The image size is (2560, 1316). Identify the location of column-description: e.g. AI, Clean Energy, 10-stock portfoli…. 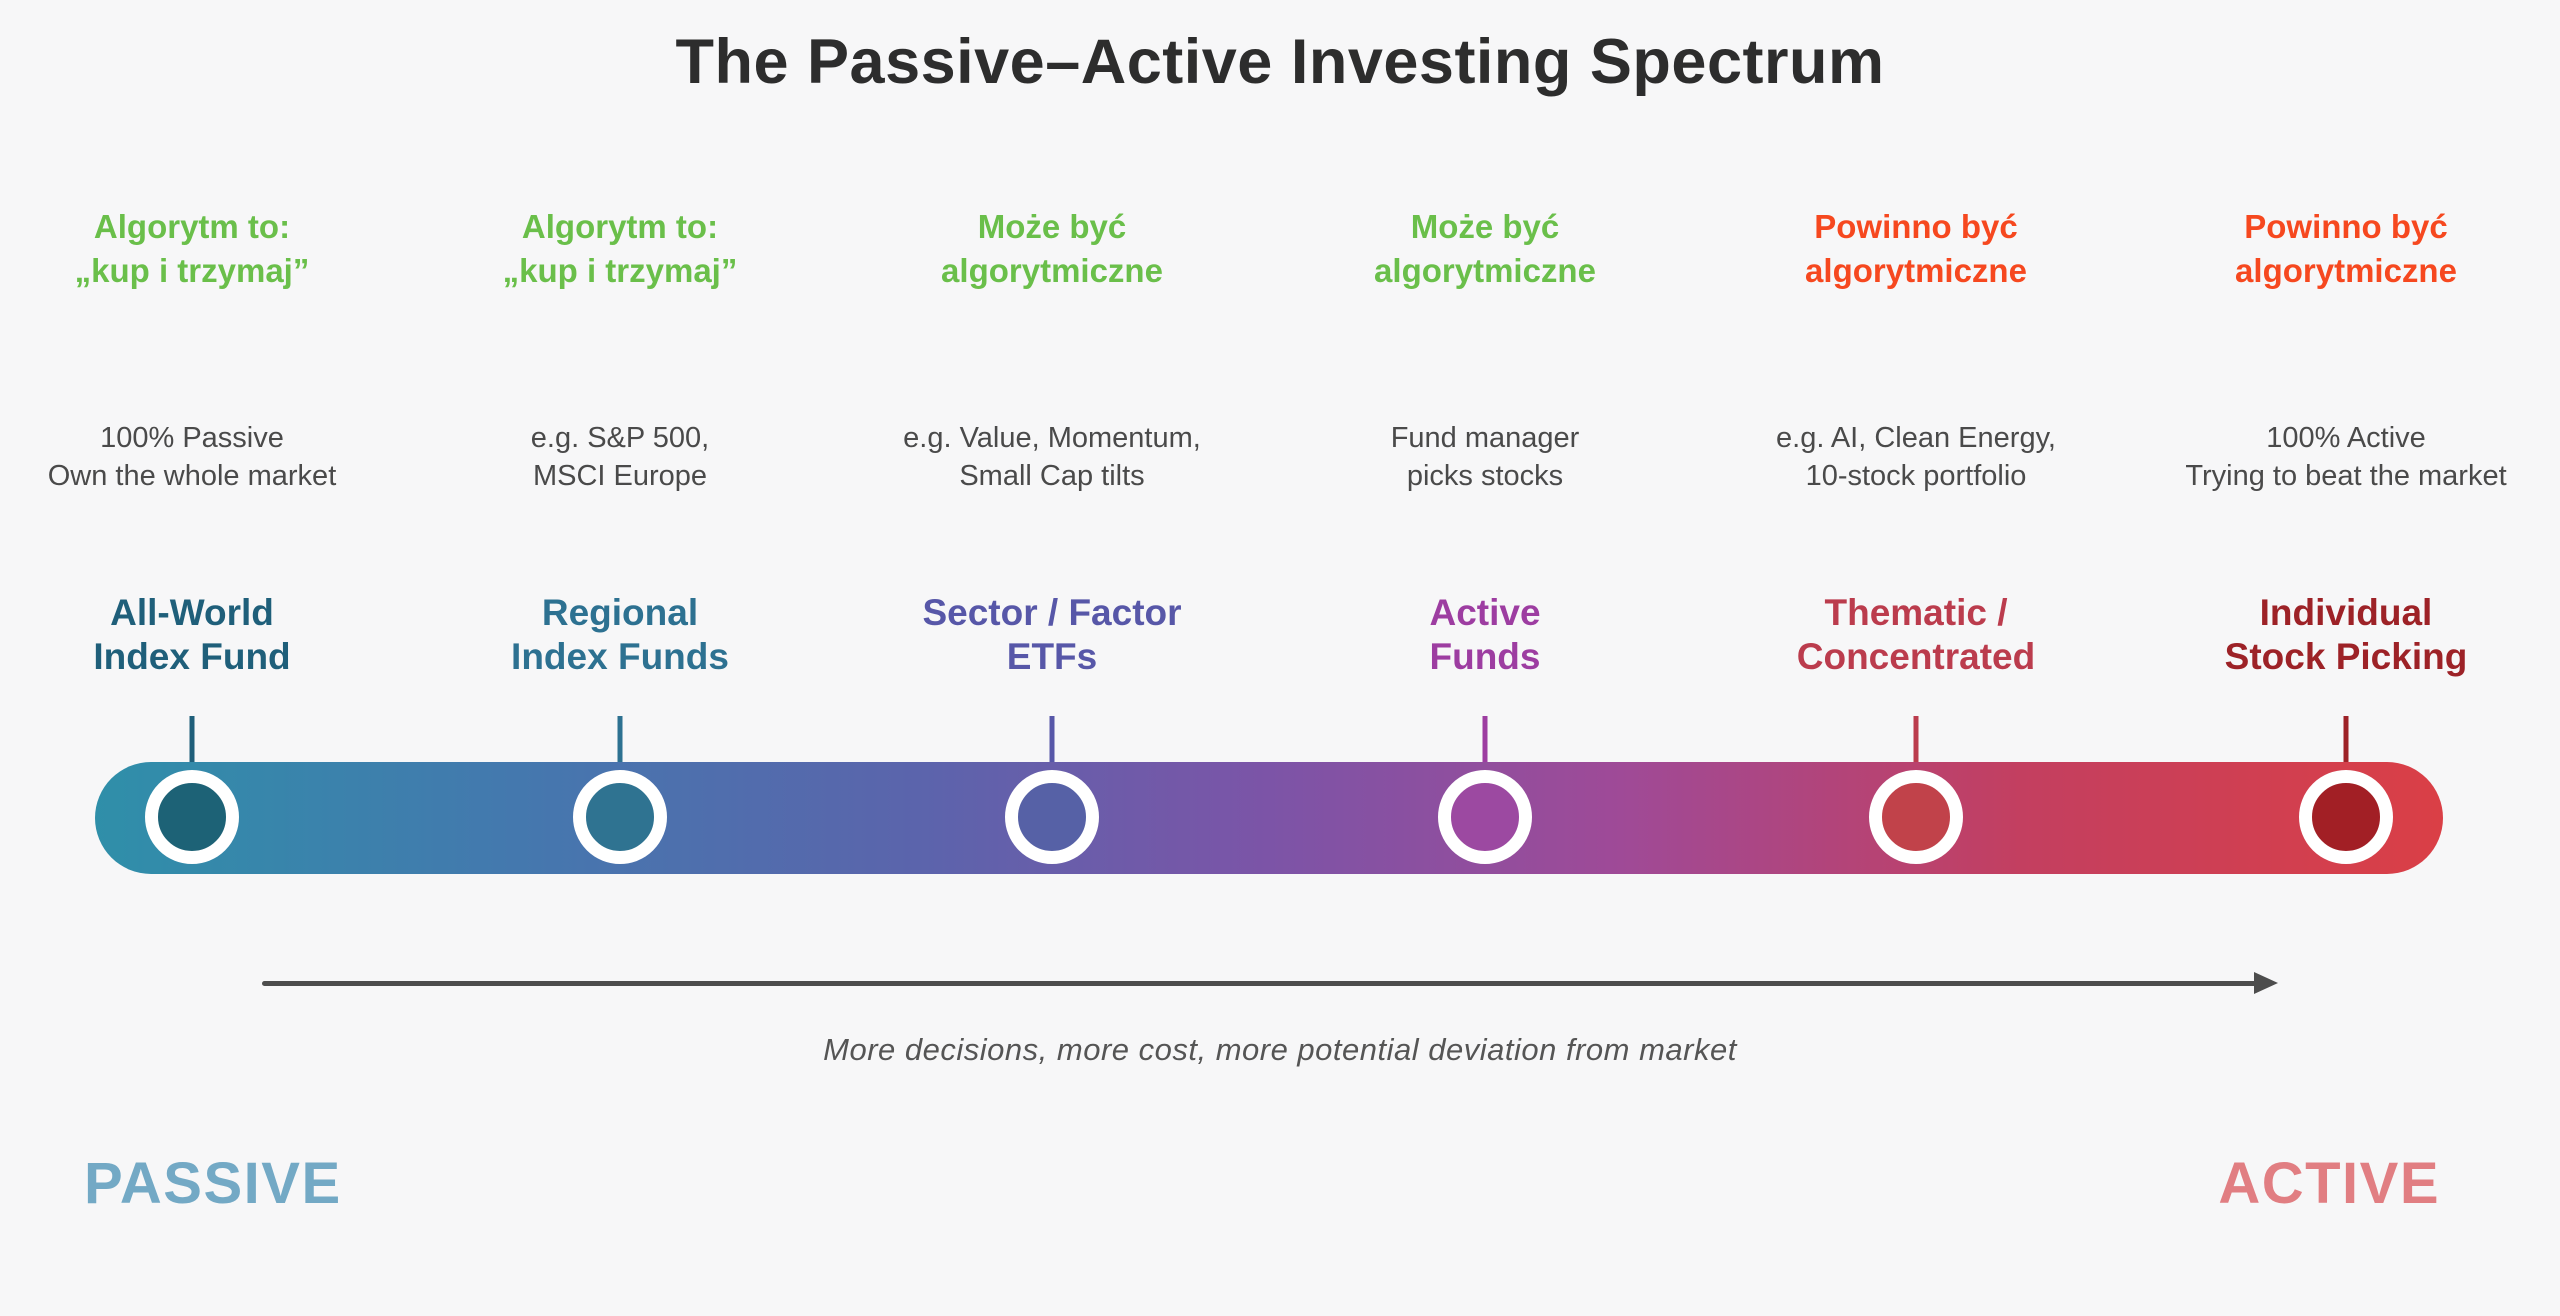
(1916, 457).